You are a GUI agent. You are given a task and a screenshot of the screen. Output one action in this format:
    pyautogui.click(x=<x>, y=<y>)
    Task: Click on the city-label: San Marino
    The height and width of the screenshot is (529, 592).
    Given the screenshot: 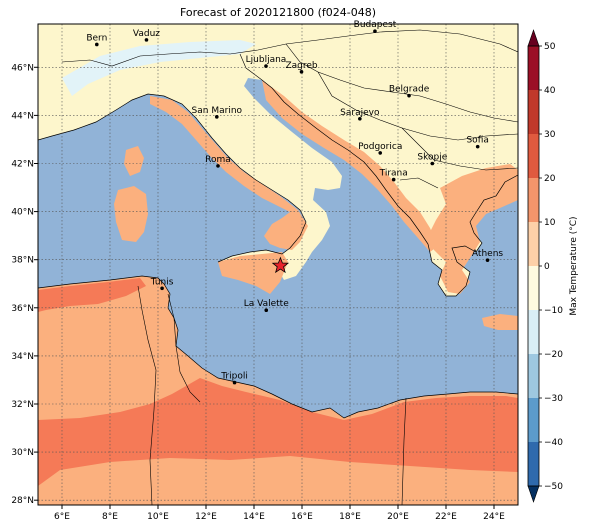 What is the action you would take?
    pyautogui.click(x=217, y=111)
    